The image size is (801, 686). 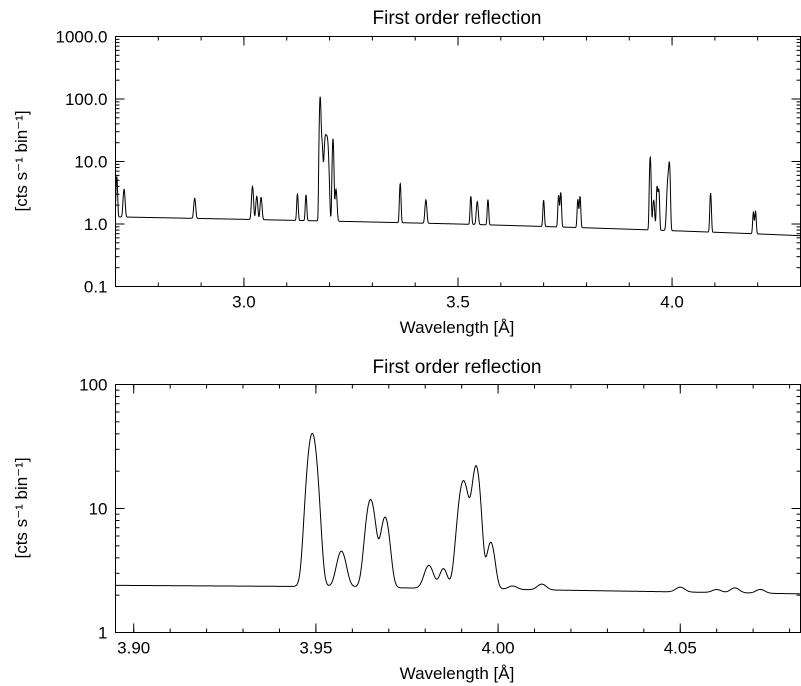 What do you see at coordinates (93, 385) in the screenshot?
I see `y-tick-label: 100` at bounding box center [93, 385].